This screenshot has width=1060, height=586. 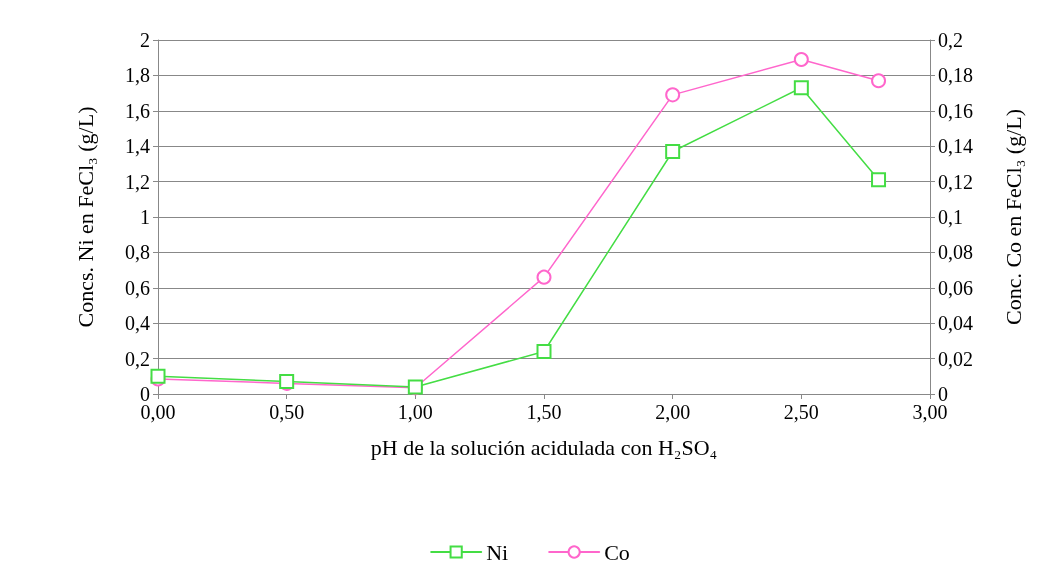 What do you see at coordinates (137, 181) in the screenshot?
I see `y-tick-label: 1,2` at bounding box center [137, 181].